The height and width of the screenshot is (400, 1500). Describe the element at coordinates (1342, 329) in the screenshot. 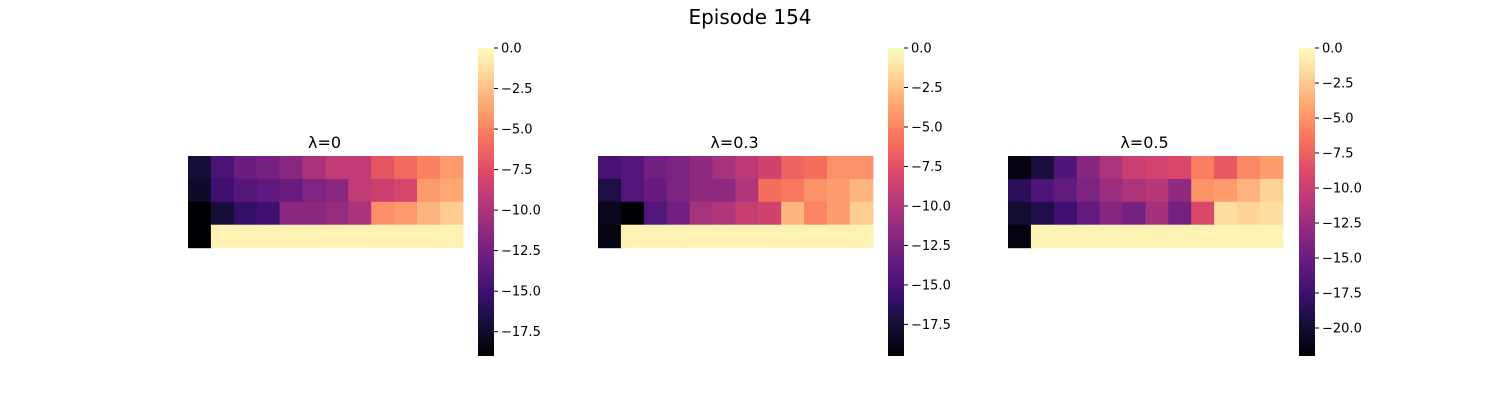

I see `colorbar-tick-label: −20.0` at that location.